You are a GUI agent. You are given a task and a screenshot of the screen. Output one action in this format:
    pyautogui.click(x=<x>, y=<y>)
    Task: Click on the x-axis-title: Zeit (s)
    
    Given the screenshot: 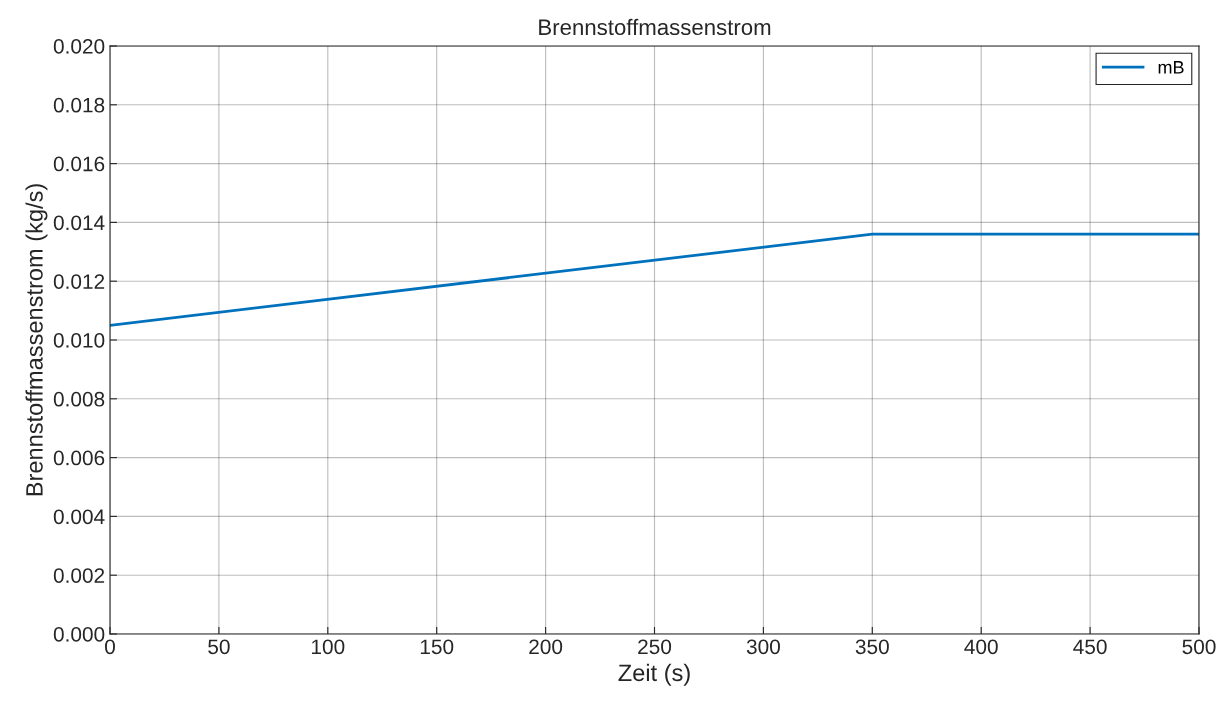 What is the action you would take?
    pyautogui.click(x=654, y=674)
    